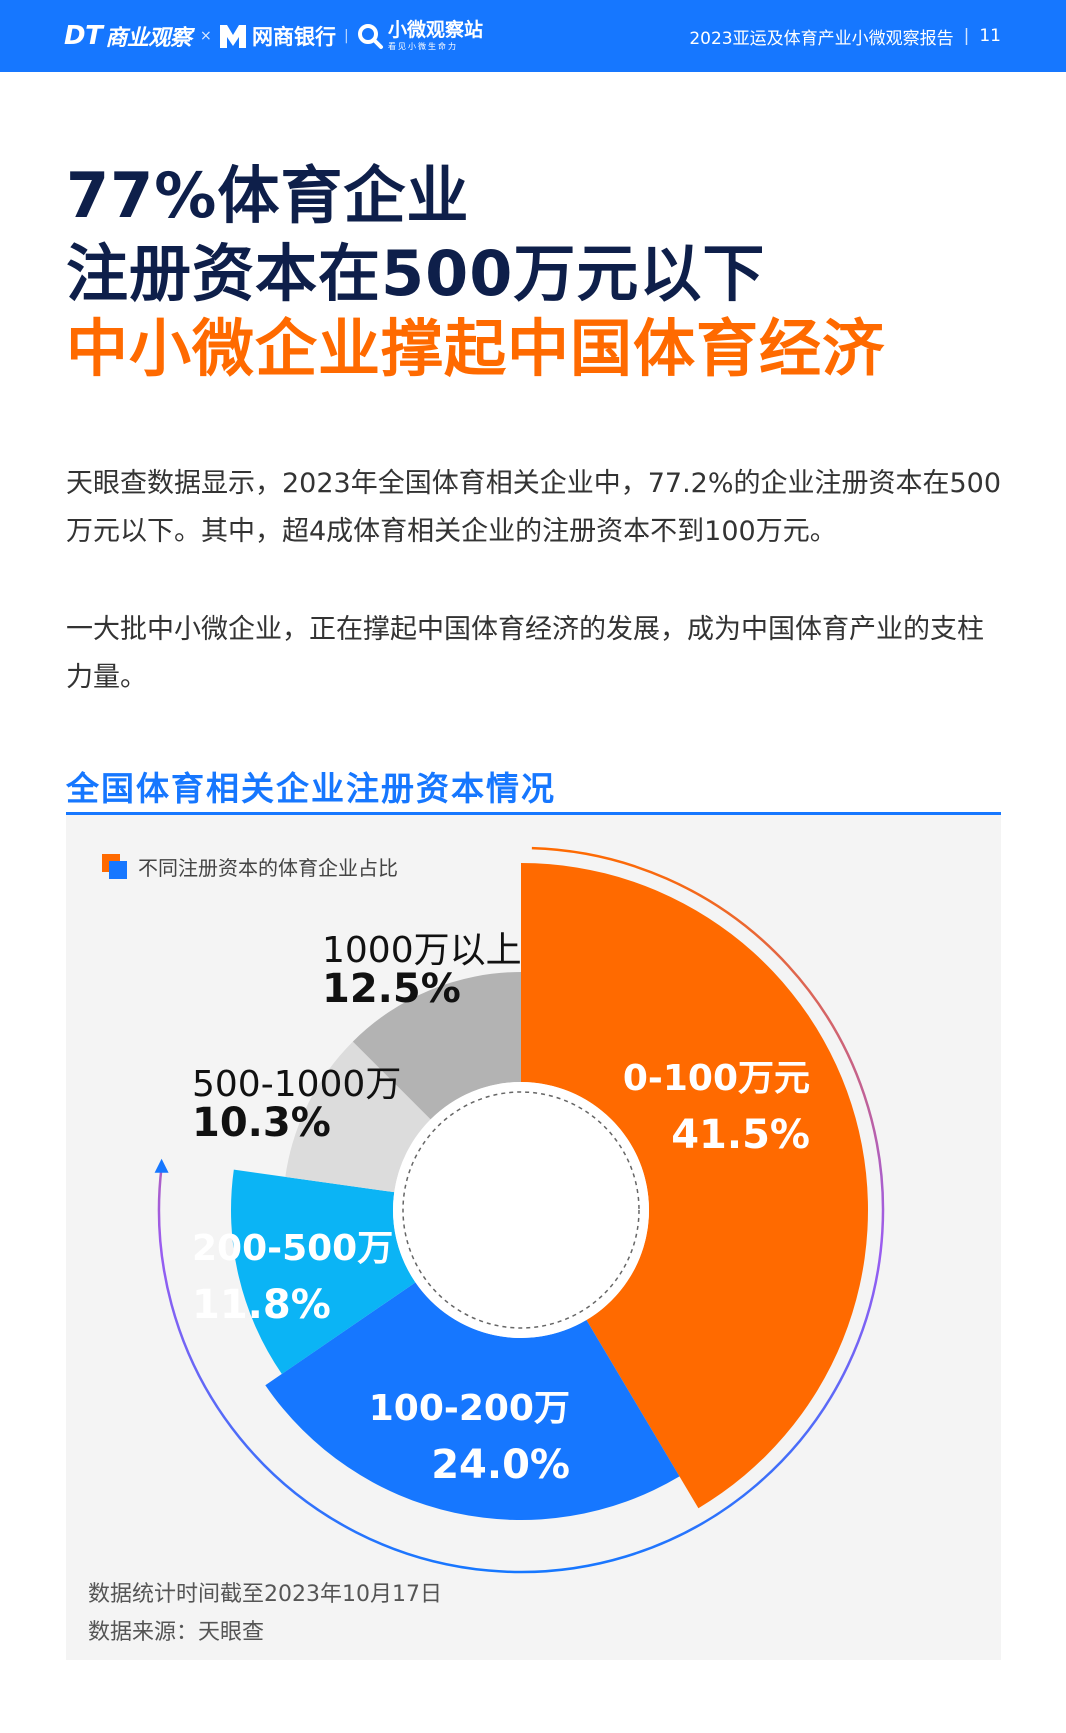 This screenshot has width=1066, height=1733. I want to click on mybank-logo: 网商银行, so click(277, 36).